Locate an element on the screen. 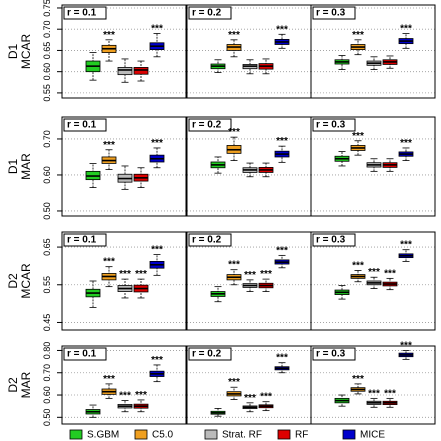  legend-label: MICE is located at coordinates (372, 435).